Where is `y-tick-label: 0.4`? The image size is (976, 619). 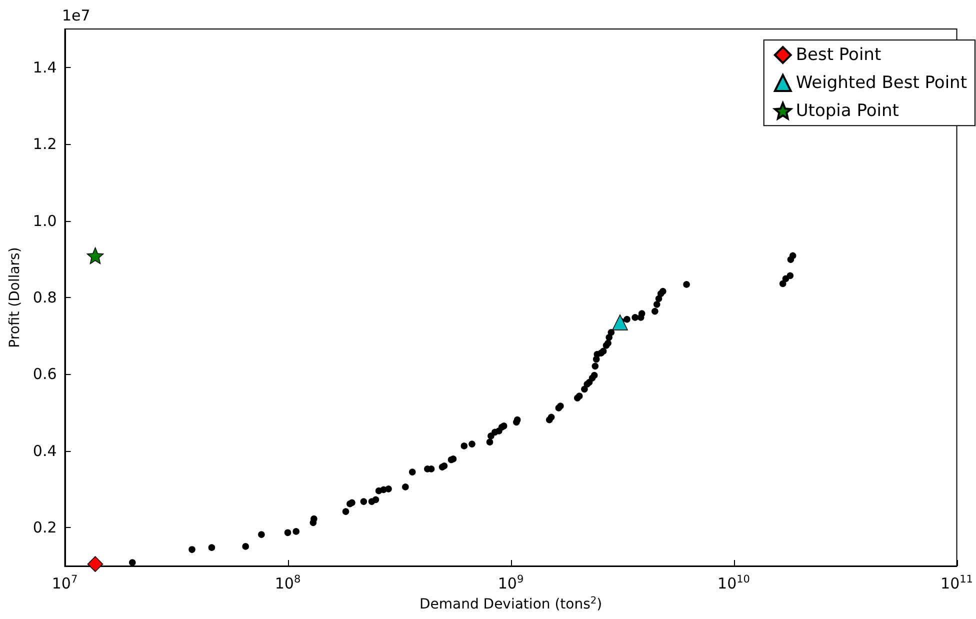
y-tick-label: 0.4 is located at coordinates (44, 451).